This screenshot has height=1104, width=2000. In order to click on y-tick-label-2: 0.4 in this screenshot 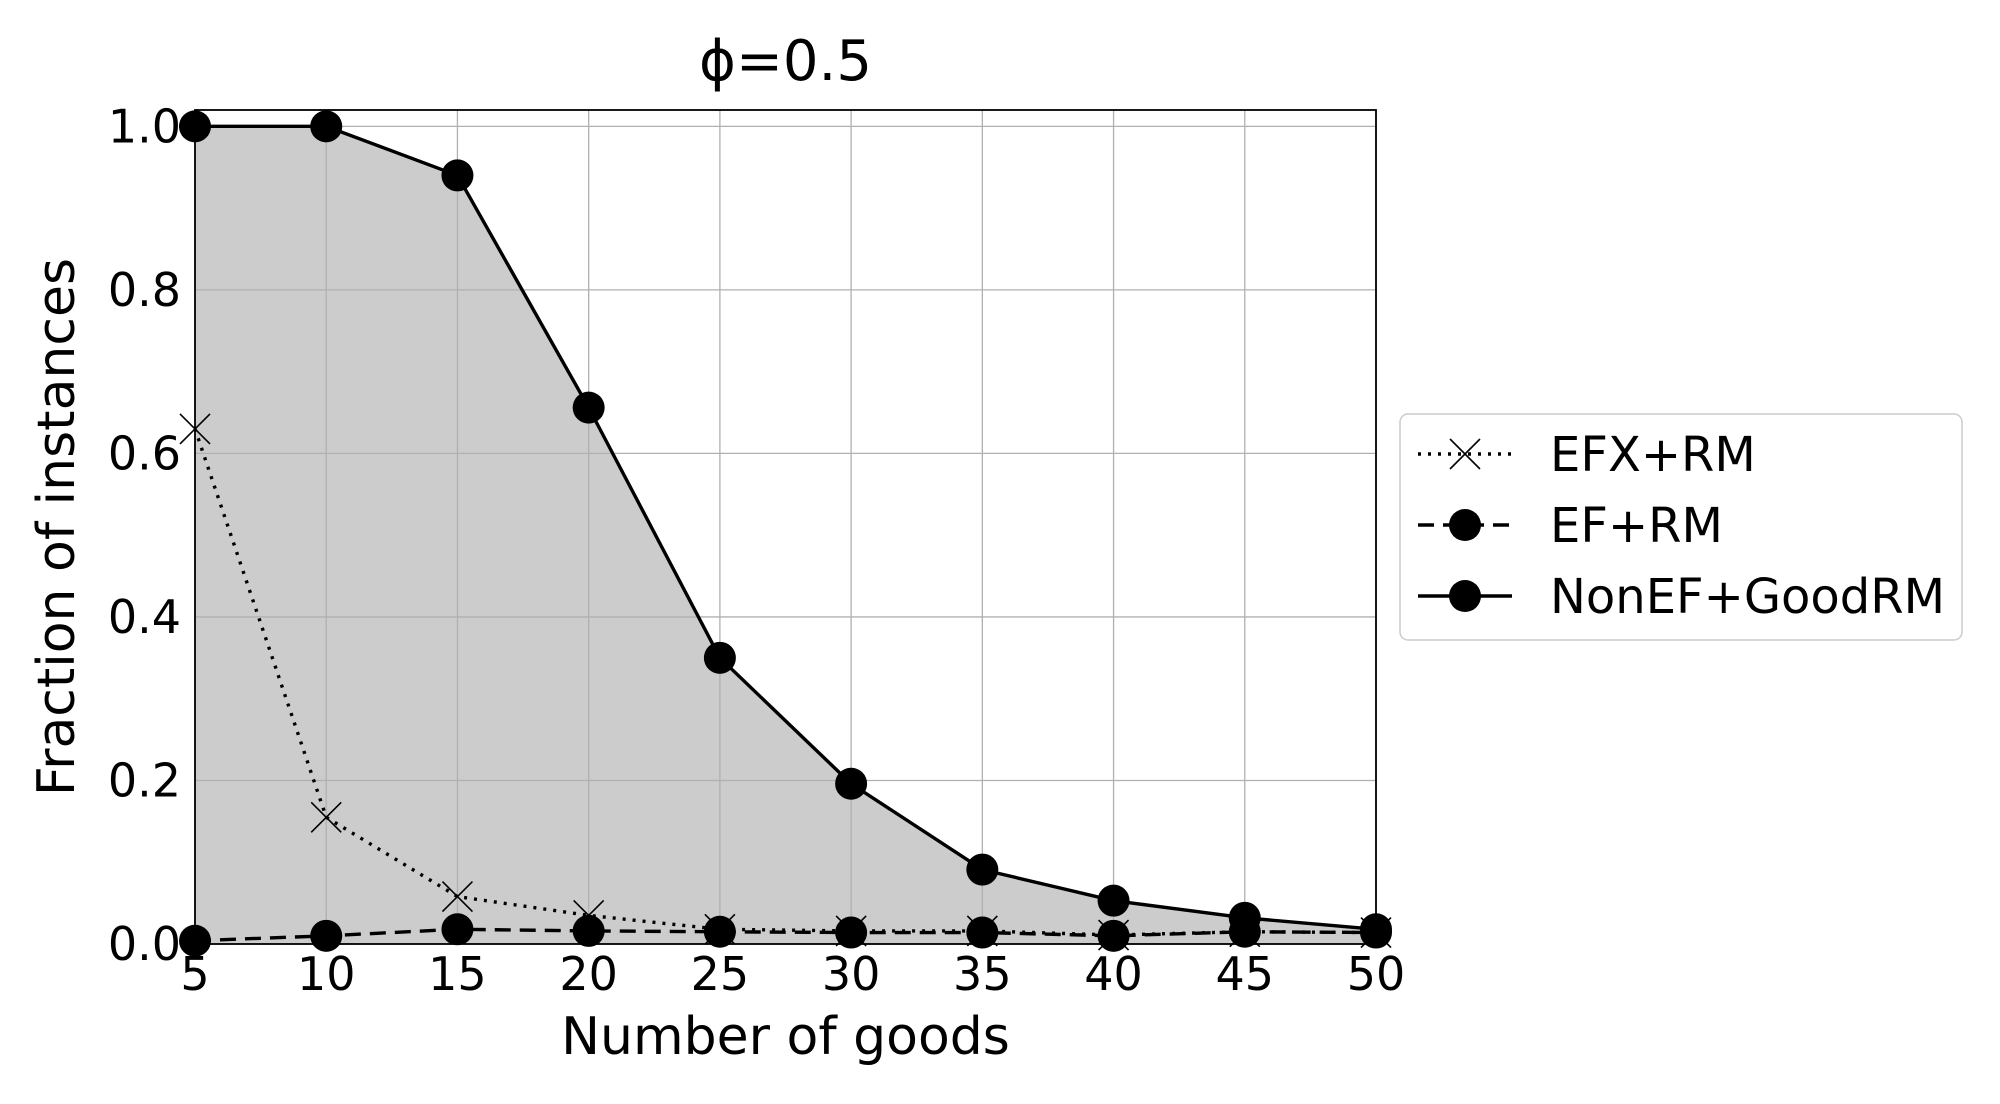, I will do `click(144, 617)`.